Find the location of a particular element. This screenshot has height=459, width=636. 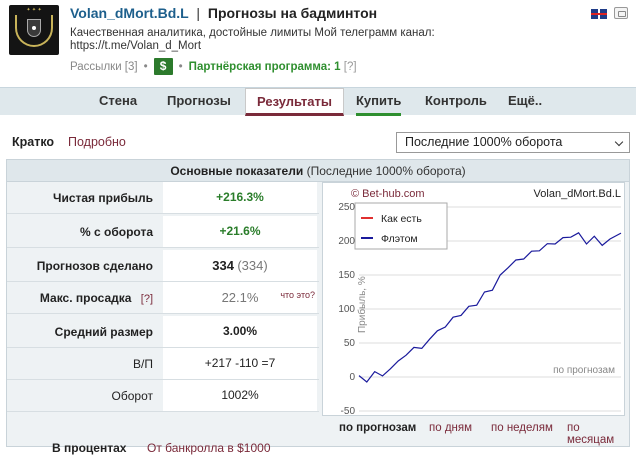

title-subtitle: Прогнозы на бадминтон is located at coordinates (292, 13).